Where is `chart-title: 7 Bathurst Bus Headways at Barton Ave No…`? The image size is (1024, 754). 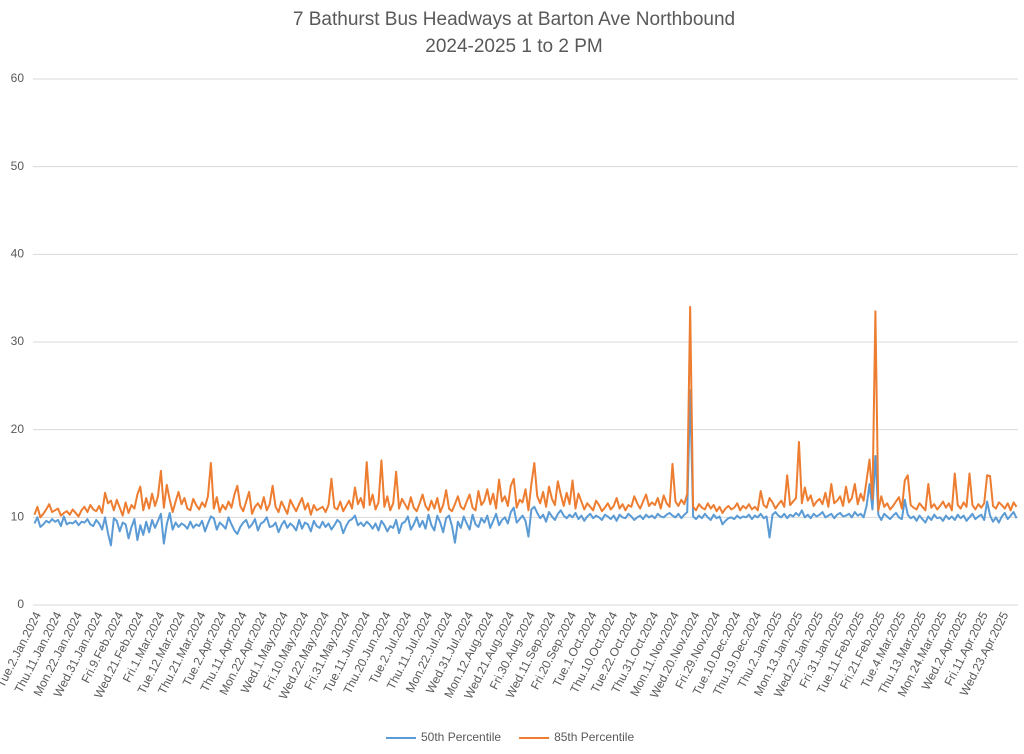
chart-title: 7 Bathurst Bus Headways at Barton Ave No… is located at coordinates (514, 19).